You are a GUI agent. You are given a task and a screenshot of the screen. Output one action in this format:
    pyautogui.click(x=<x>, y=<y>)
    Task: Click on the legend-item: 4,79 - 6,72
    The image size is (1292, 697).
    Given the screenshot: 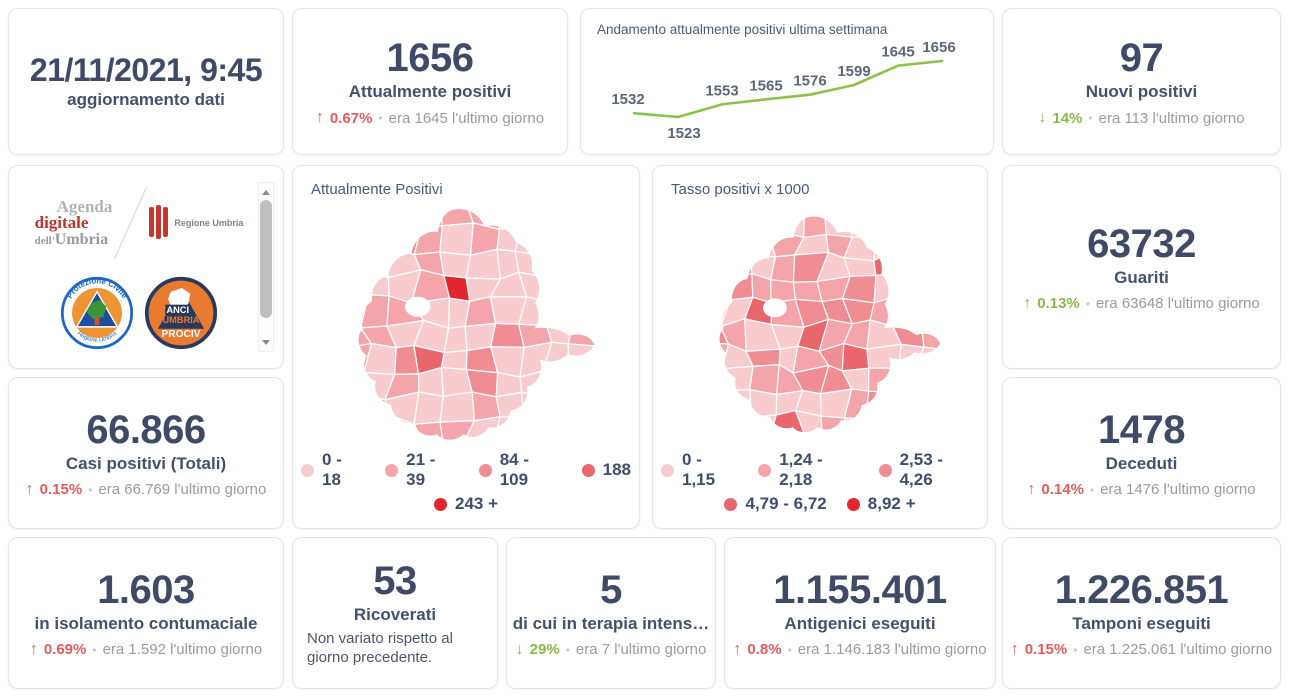 What is the action you would take?
    pyautogui.click(x=775, y=504)
    